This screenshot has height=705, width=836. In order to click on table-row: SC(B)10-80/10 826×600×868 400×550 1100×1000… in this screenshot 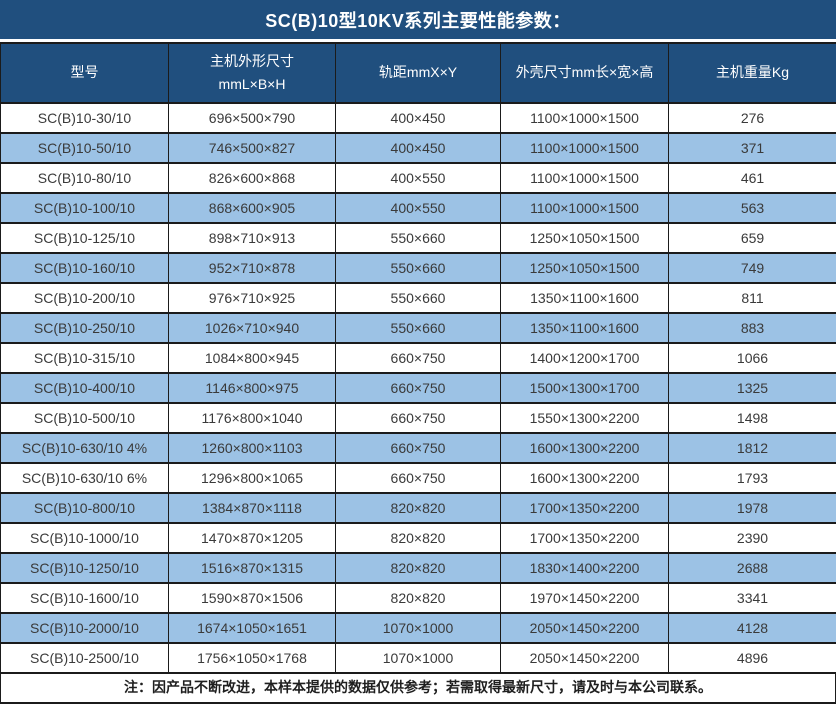, I will do `click(418, 178)`.